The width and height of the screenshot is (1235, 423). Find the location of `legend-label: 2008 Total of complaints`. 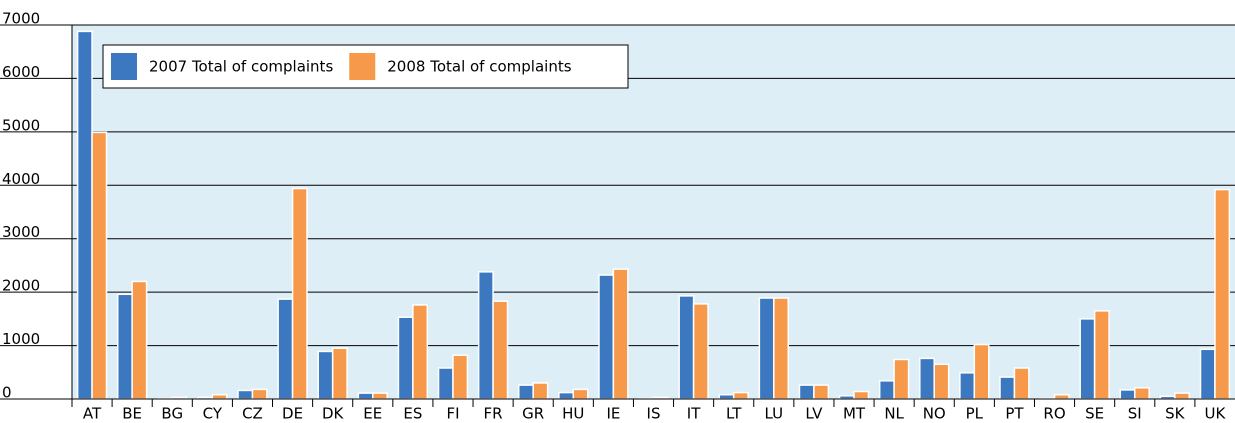

legend-label: 2008 Total of complaints is located at coordinates (479, 67).